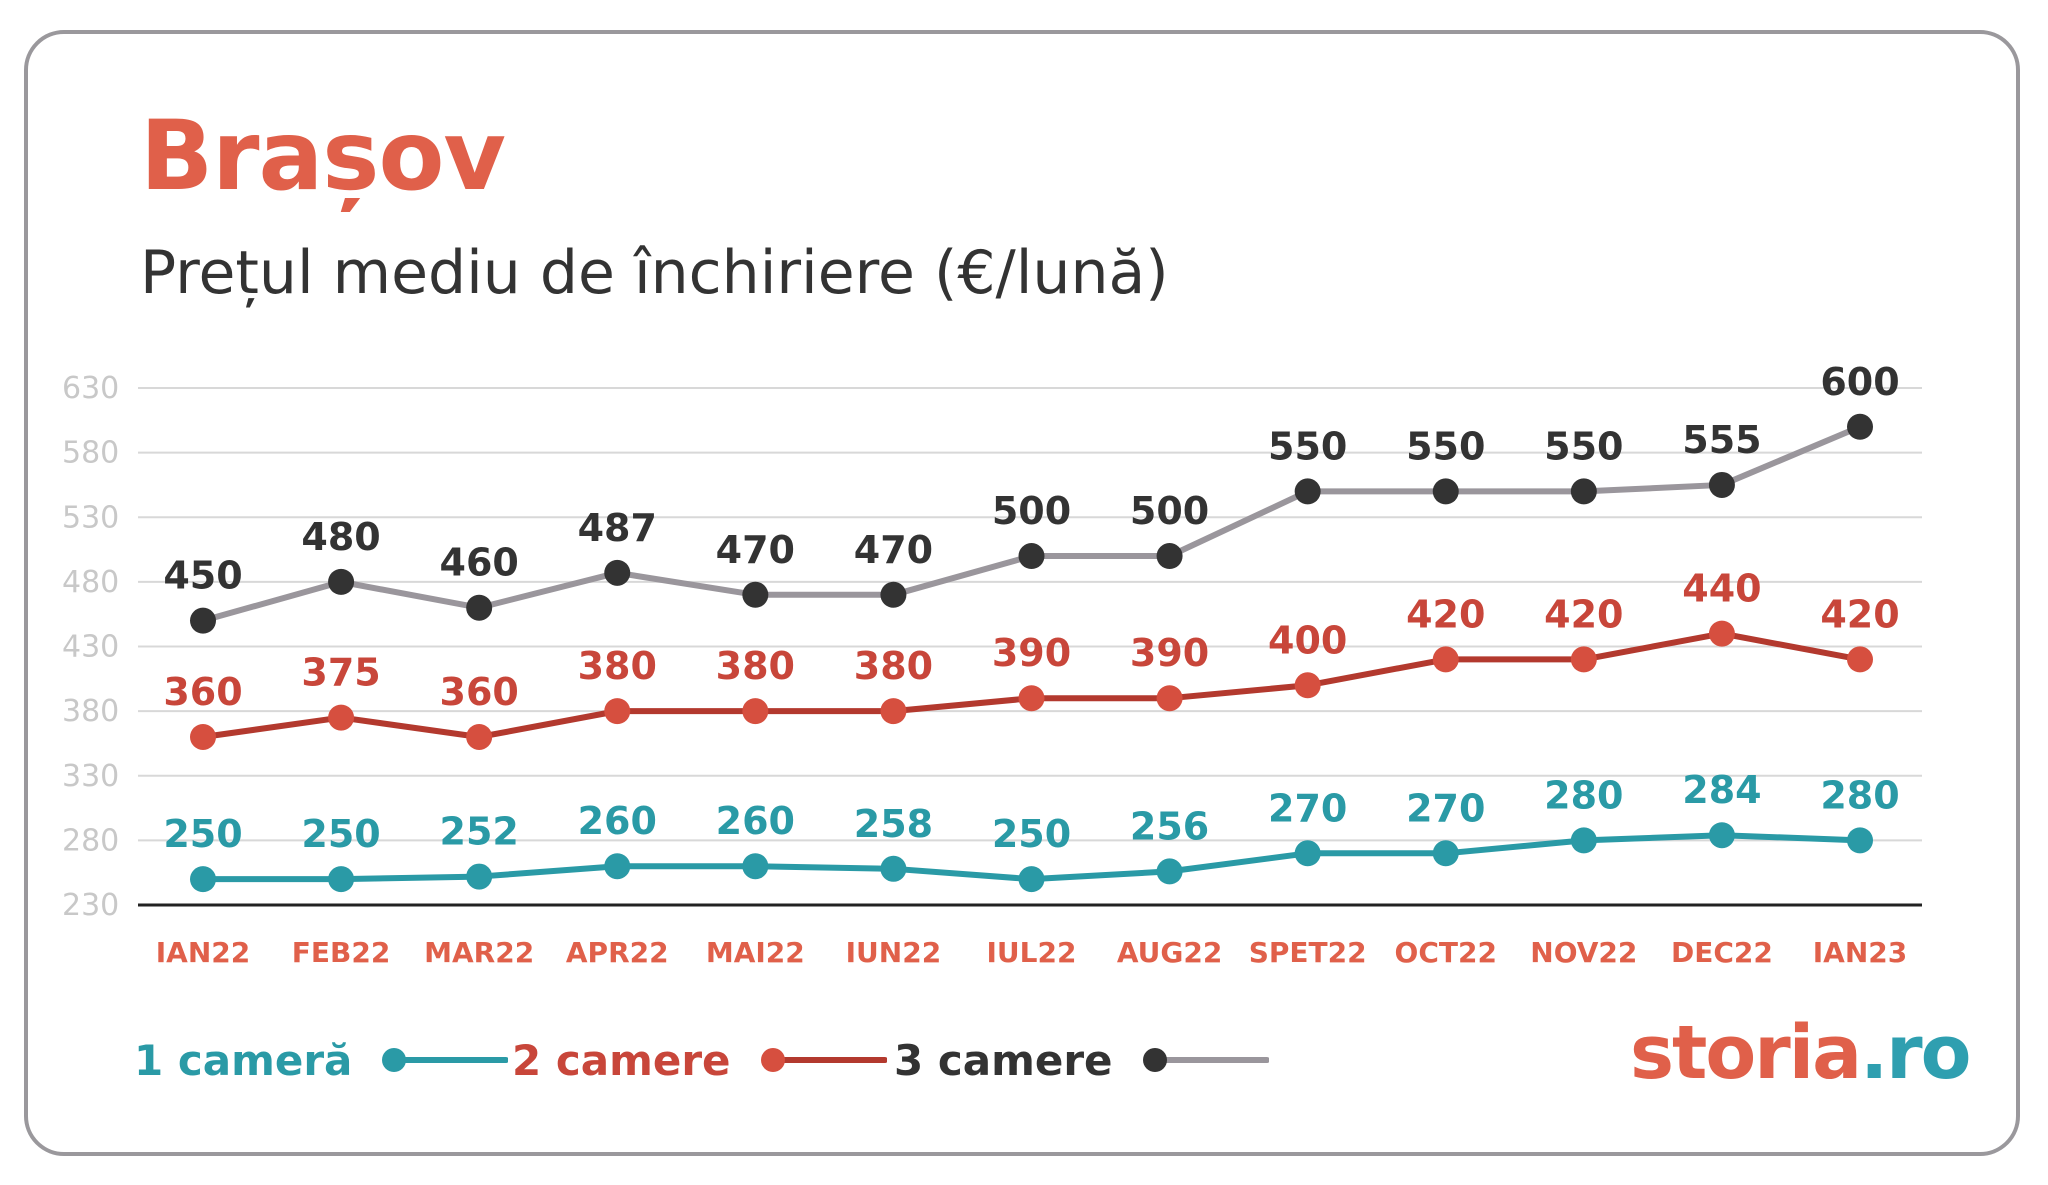 Image resolution: width=2048 pixels, height=1185 pixels. Describe the element at coordinates (617, 528) in the screenshot. I see `series-3-camere-data-label: 487` at that location.